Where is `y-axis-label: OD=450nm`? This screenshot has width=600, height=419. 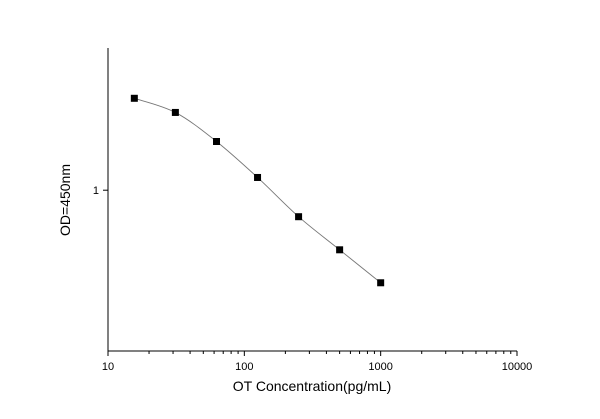 y-axis-label: OD=450nm is located at coordinates (65, 200).